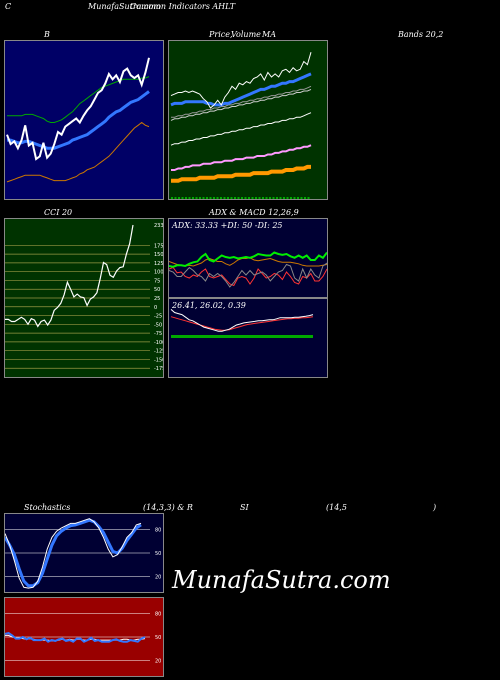 This screenshot has height=680, width=500. I want to click on ma-10-line, so click(241, 89).